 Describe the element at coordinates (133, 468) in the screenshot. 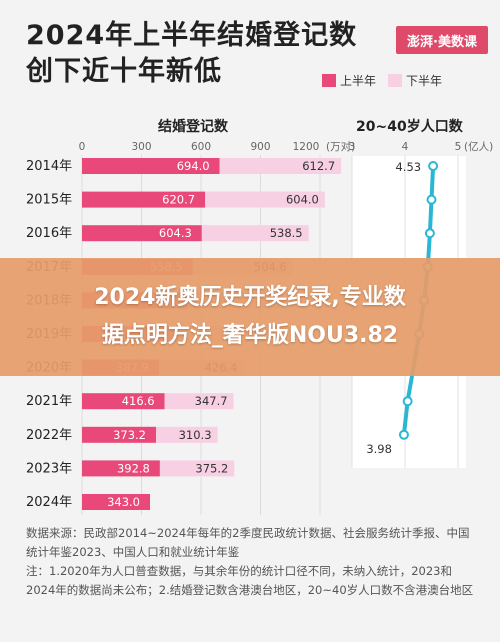

I see `bar-first-half-label: 392.8` at that location.